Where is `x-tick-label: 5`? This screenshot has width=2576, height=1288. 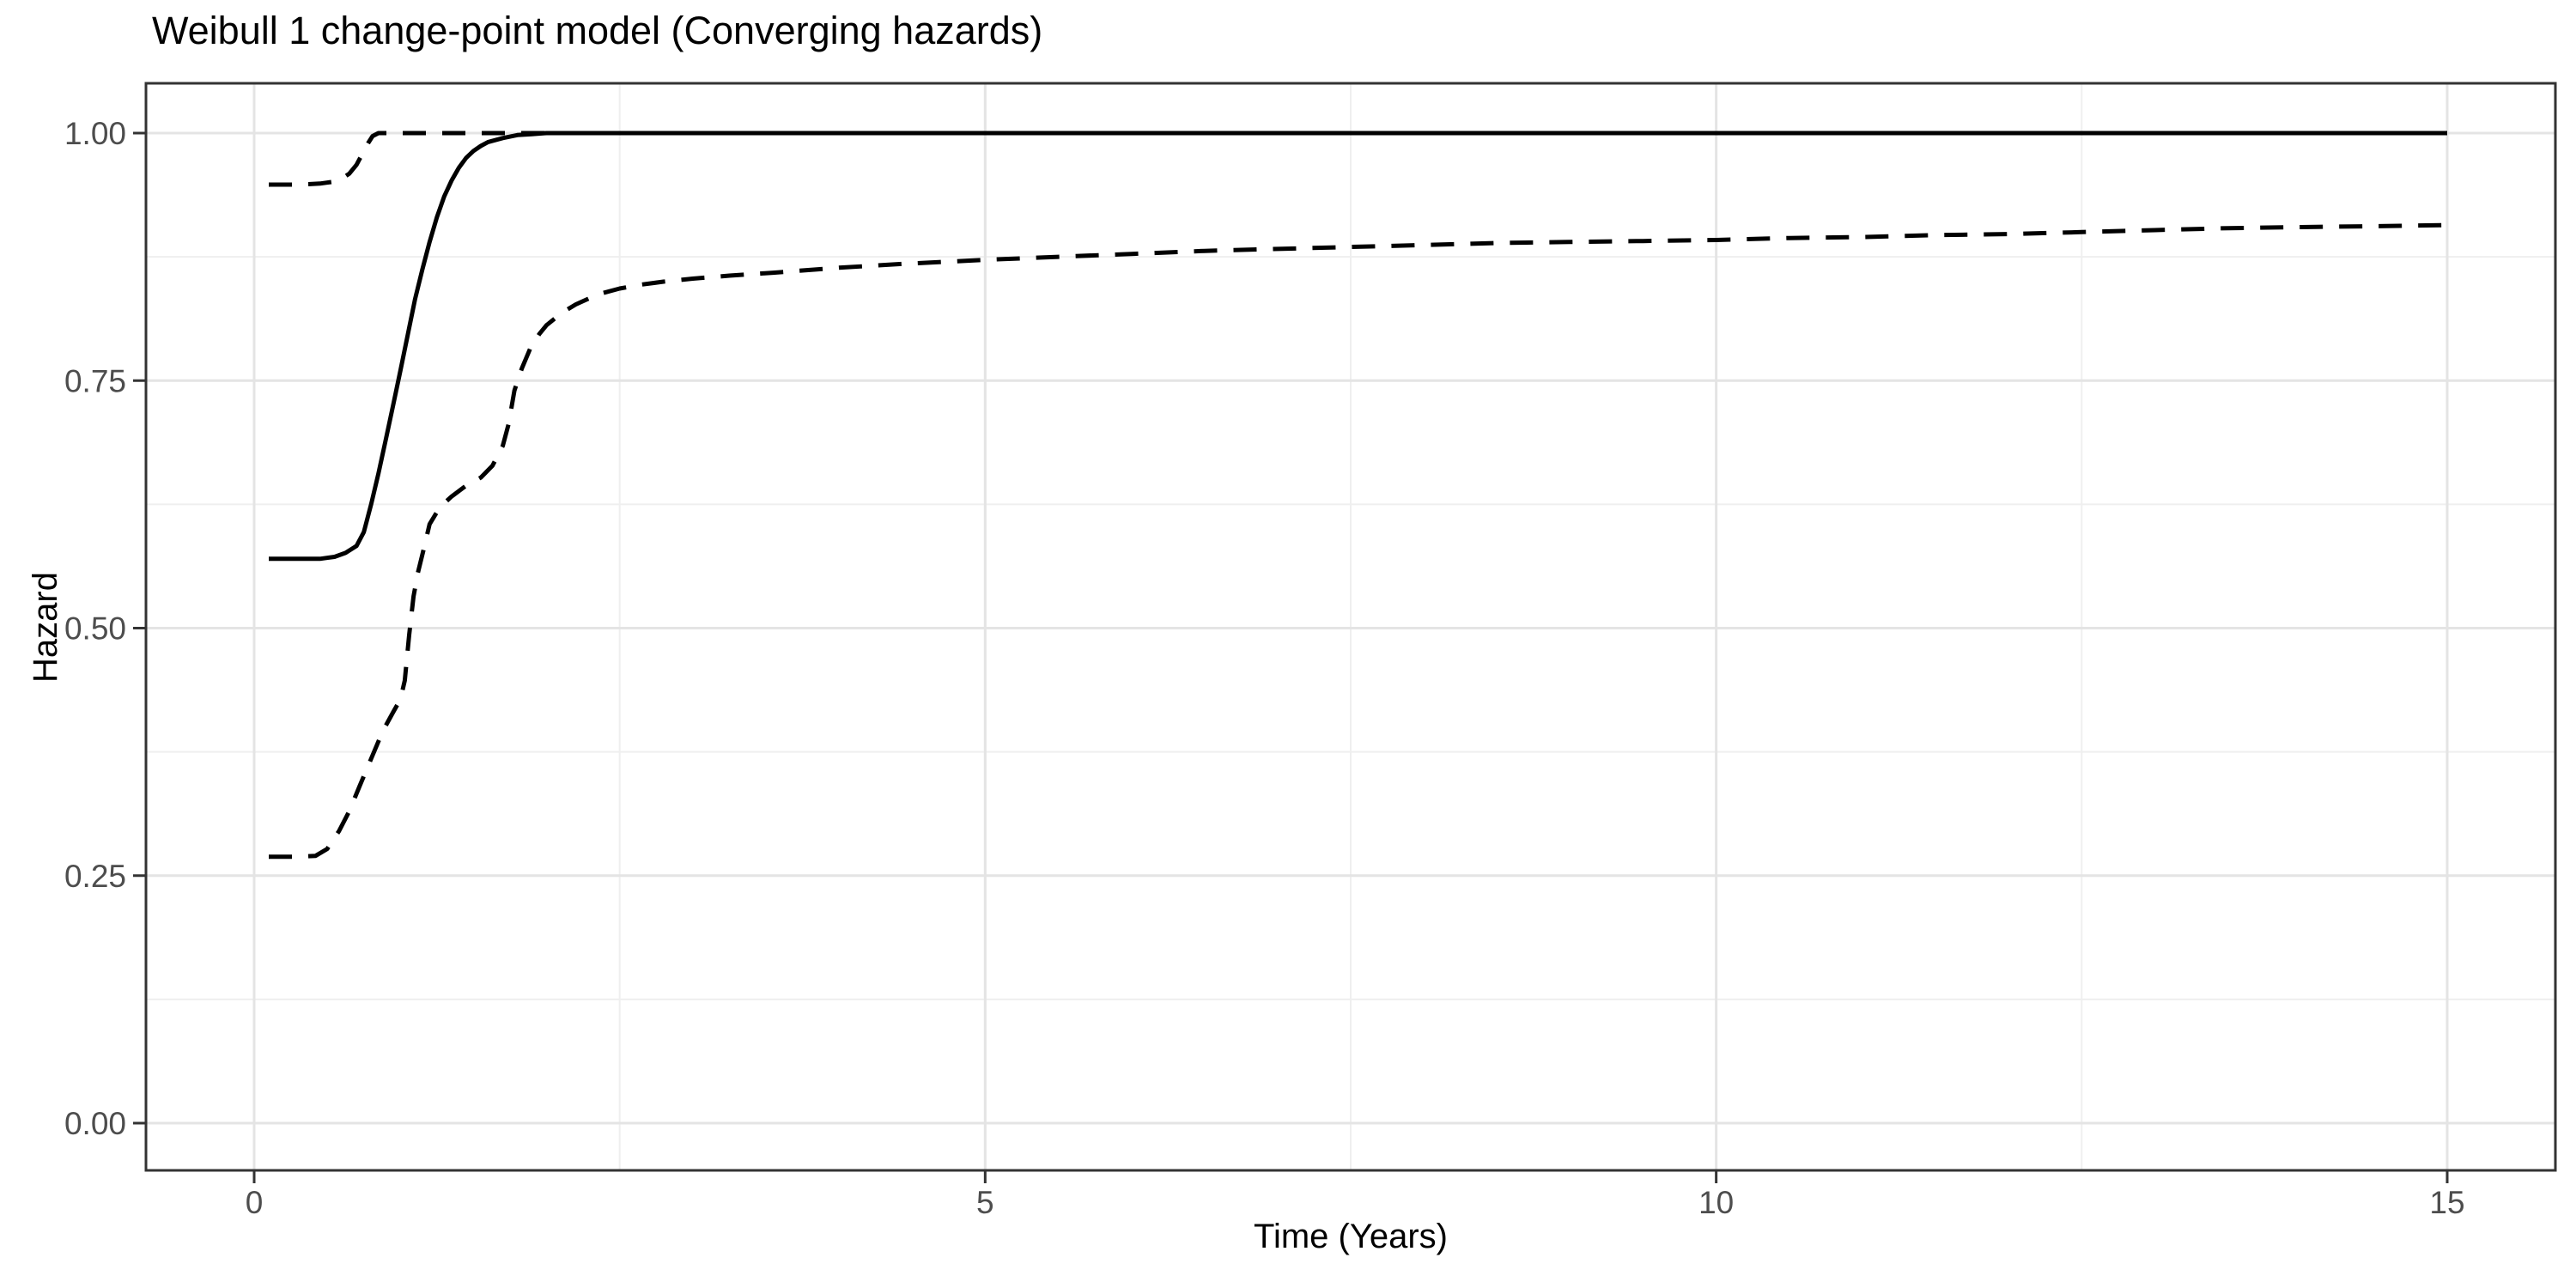 x-tick-label: 5 is located at coordinates (985, 1202).